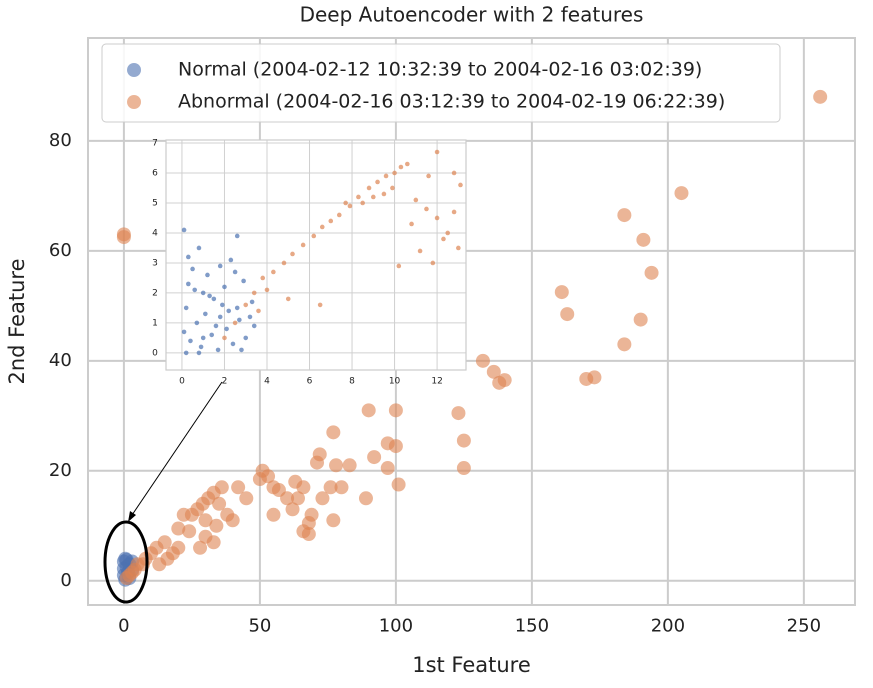  Describe the element at coordinates (155, 263) in the screenshot. I see `y-tick-label: 3` at that location.